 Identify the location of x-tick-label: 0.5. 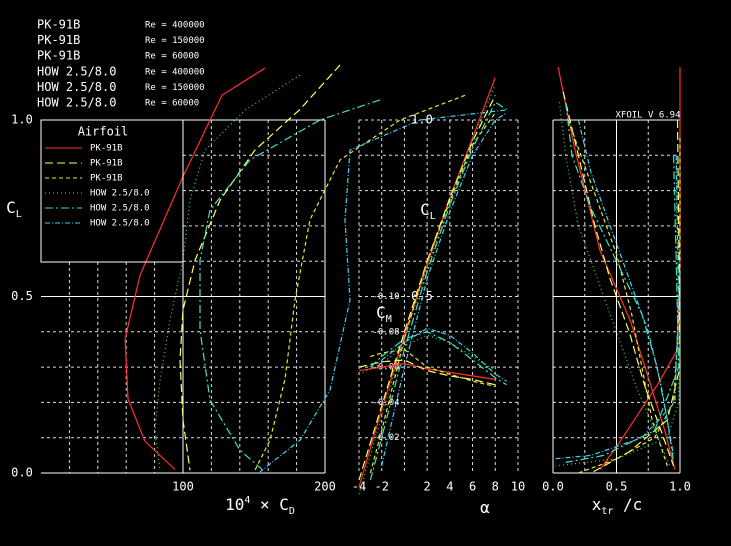
(617, 487).